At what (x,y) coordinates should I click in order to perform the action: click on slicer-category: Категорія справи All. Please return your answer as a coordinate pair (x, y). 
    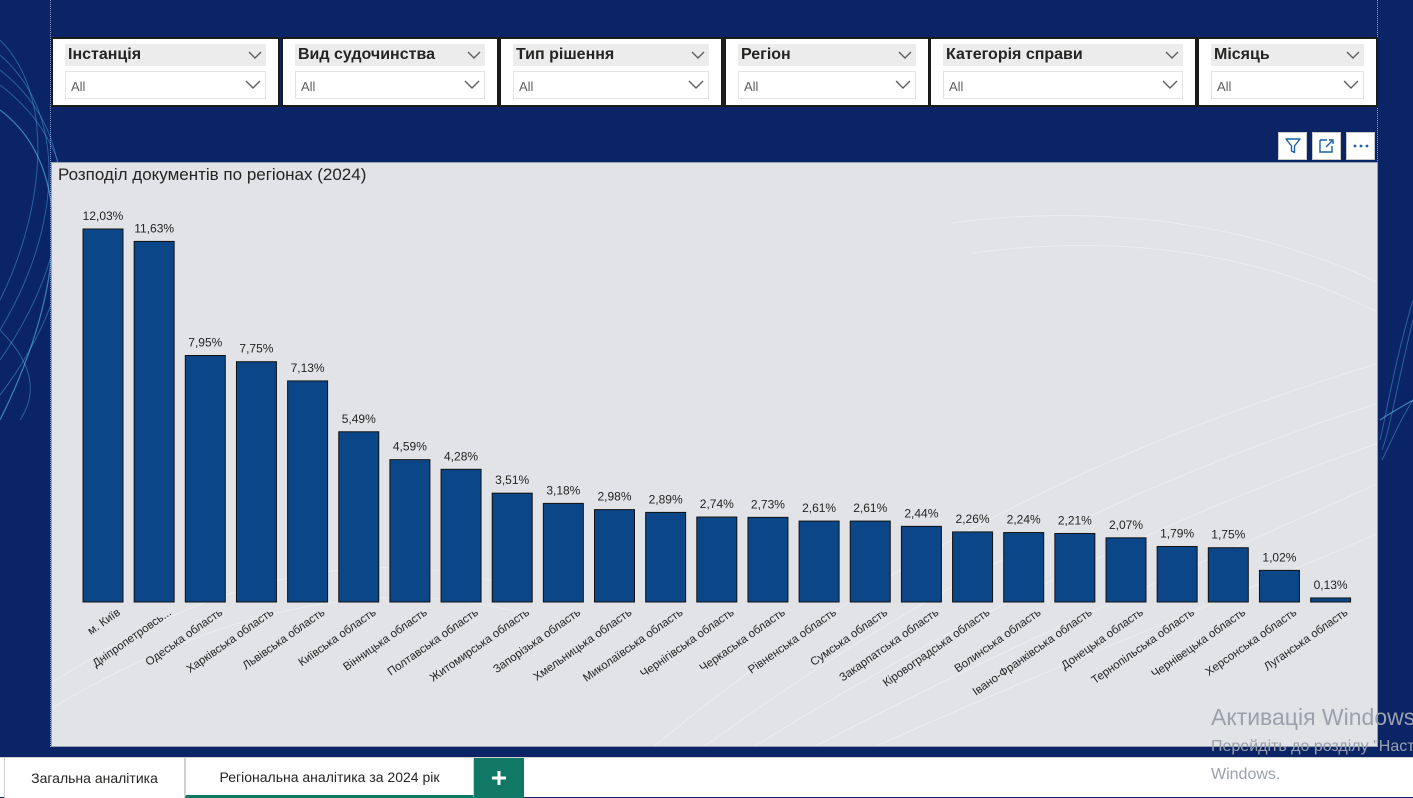
    Looking at the image, I should click on (1063, 72).